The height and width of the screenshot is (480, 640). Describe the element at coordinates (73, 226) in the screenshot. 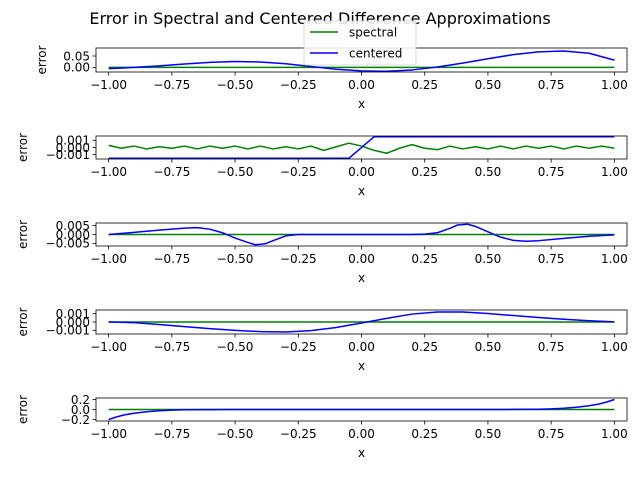

I see `y-tick-label: 0.005` at that location.